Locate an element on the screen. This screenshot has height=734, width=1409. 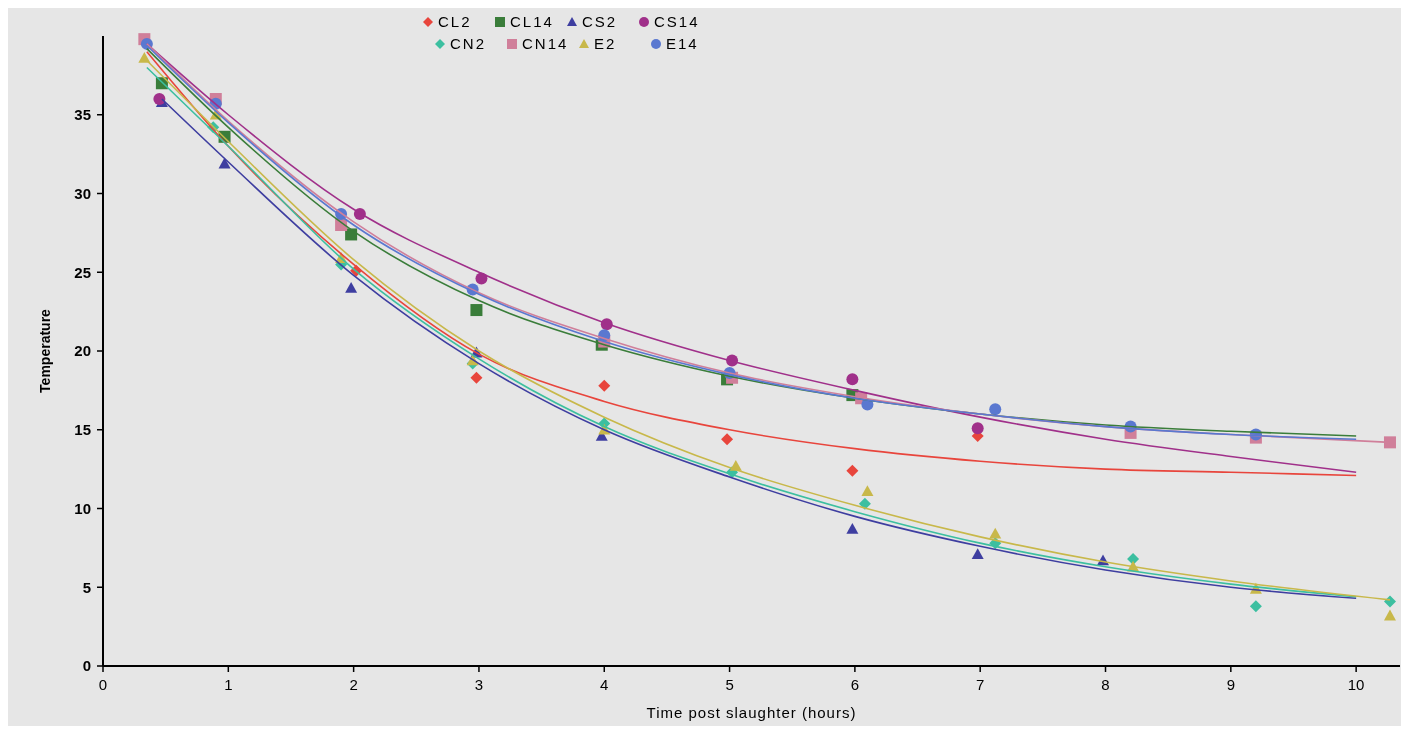
legend-label: CN2 is located at coordinates (468, 44).